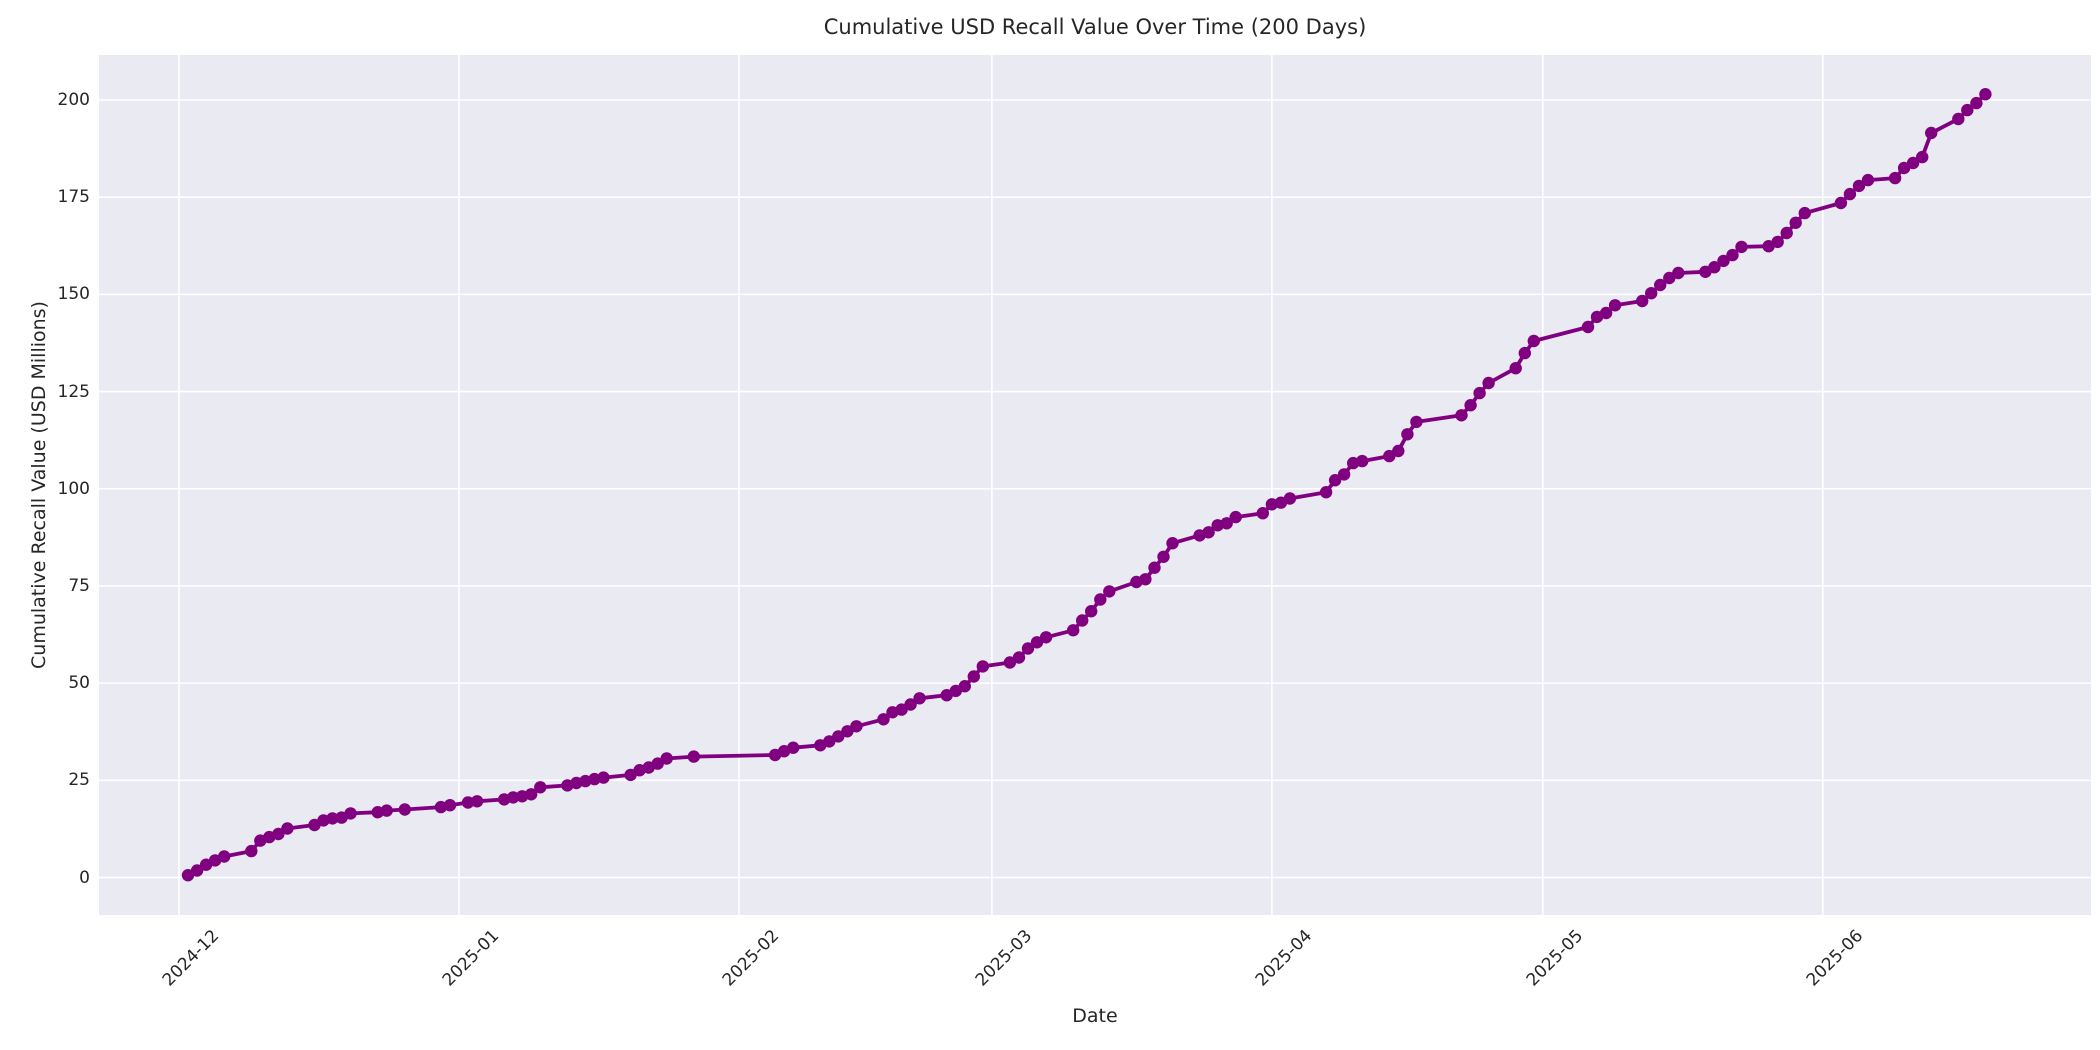 The width and height of the screenshot is (2100, 1050). Describe the element at coordinates (73, 197) in the screenshot. I see `y-tick-label: 175` at that location.